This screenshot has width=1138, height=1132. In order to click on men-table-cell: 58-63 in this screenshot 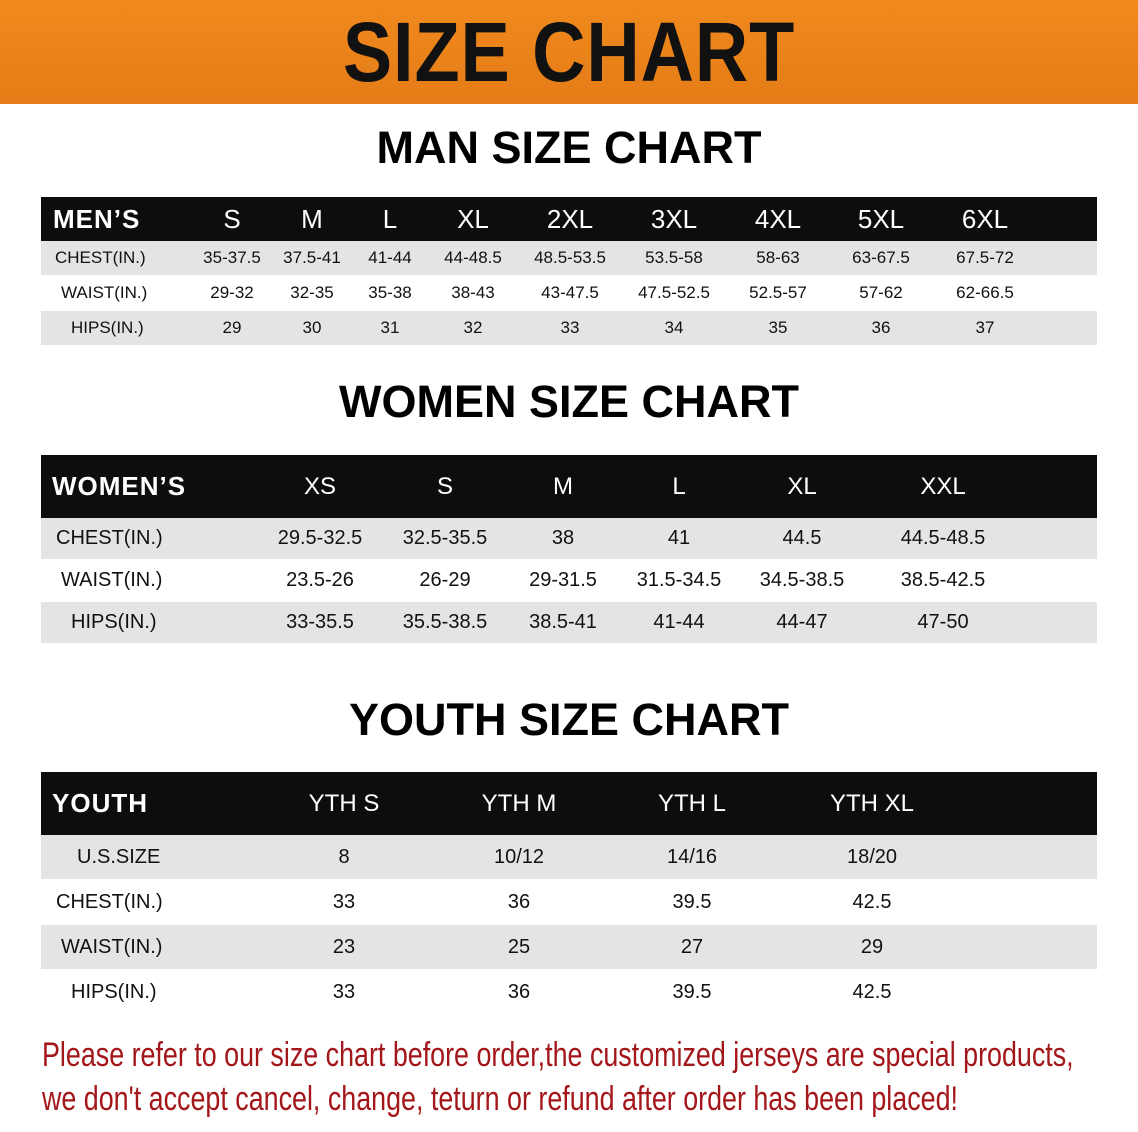, I will do `click(778, 257)`.